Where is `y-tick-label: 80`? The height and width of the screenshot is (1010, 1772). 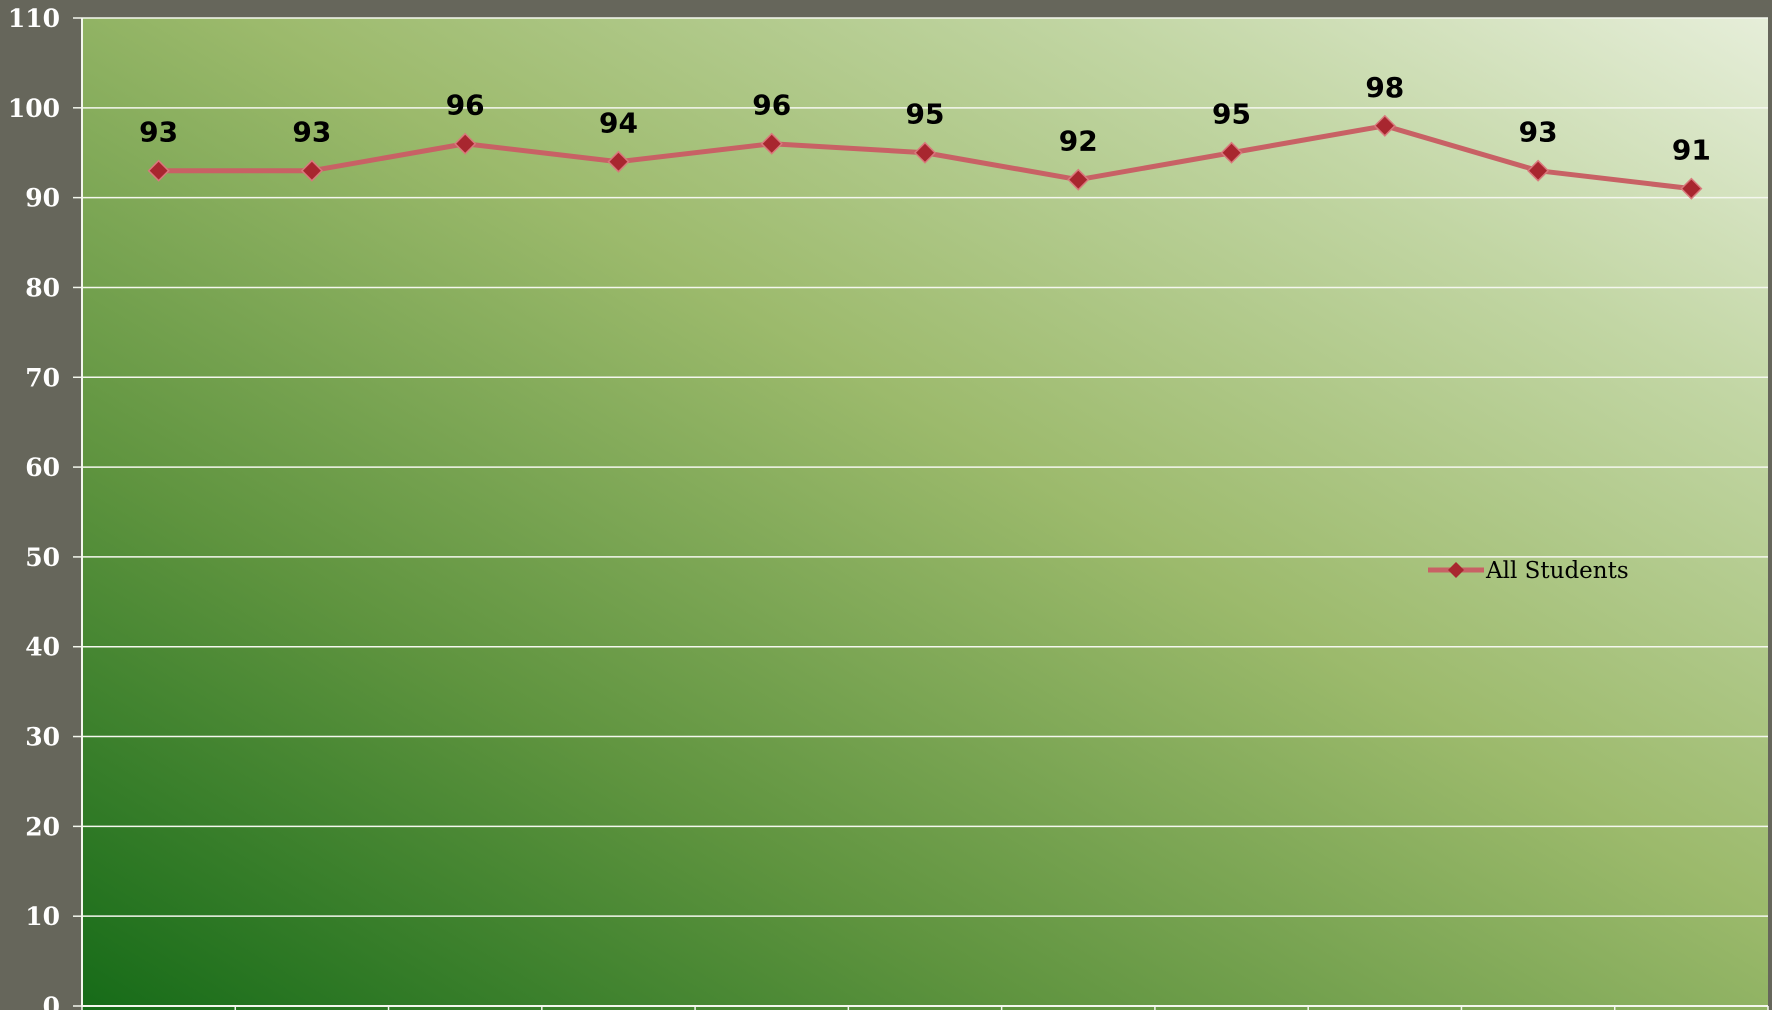 y-tick-label: 80 is located at coordinates (42, 287).